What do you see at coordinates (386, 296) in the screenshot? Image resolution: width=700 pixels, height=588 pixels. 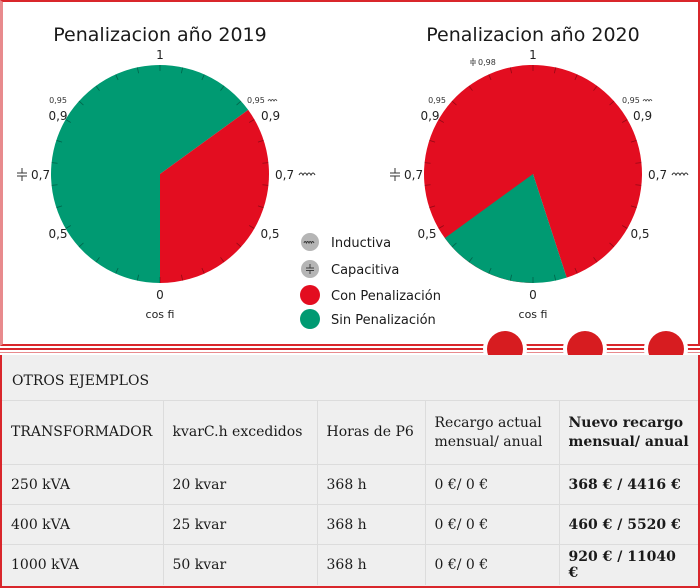 I see `legend-label: Con Penalización` at bounding box center [386, 296].